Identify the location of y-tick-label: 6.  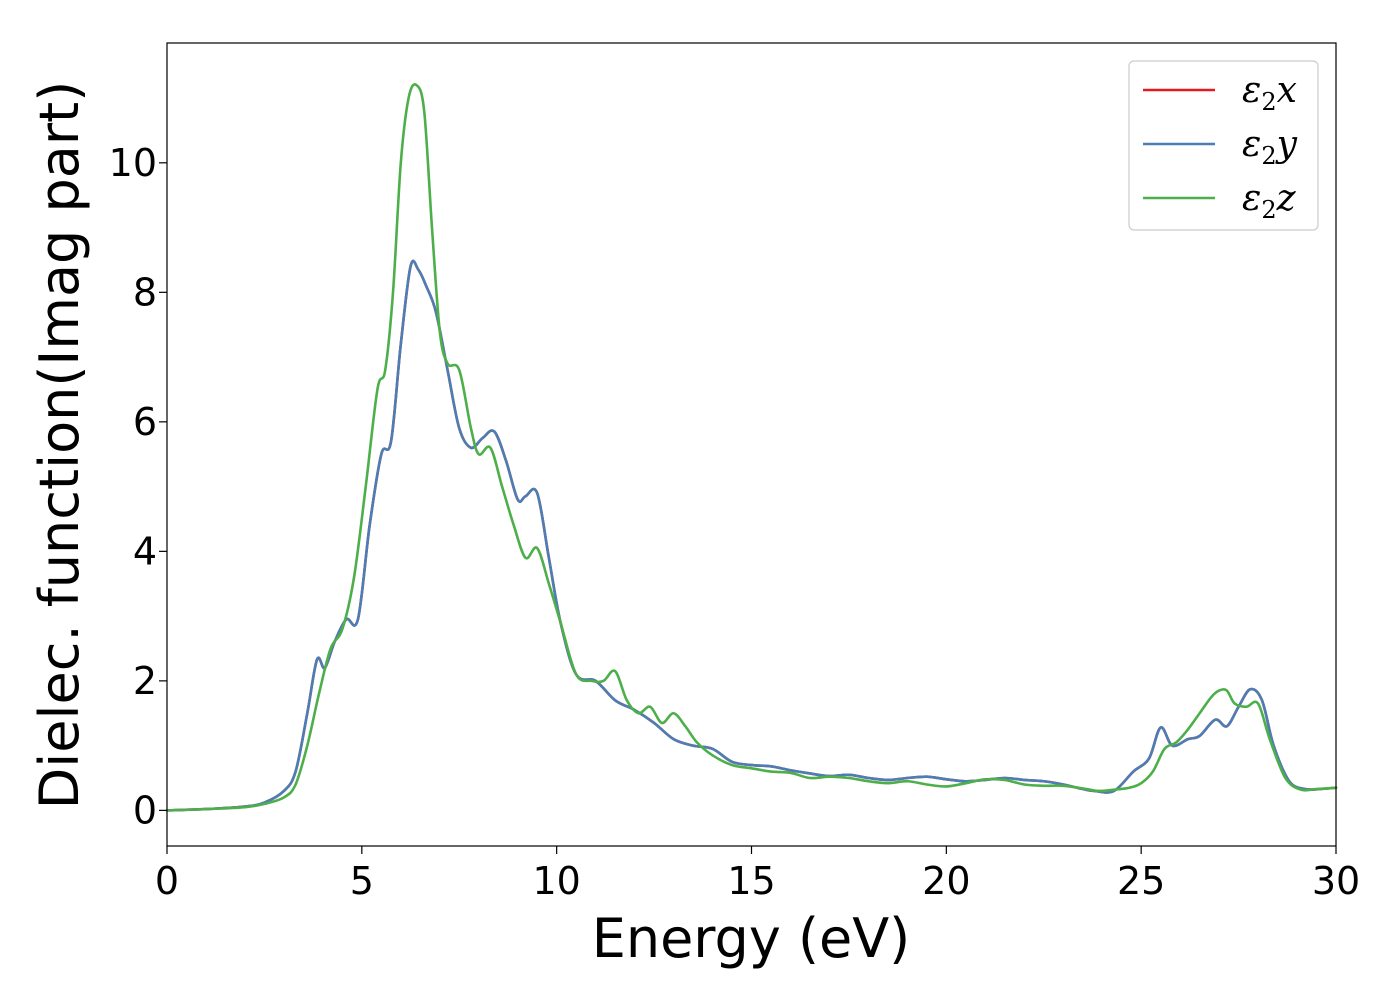
(145, 422).